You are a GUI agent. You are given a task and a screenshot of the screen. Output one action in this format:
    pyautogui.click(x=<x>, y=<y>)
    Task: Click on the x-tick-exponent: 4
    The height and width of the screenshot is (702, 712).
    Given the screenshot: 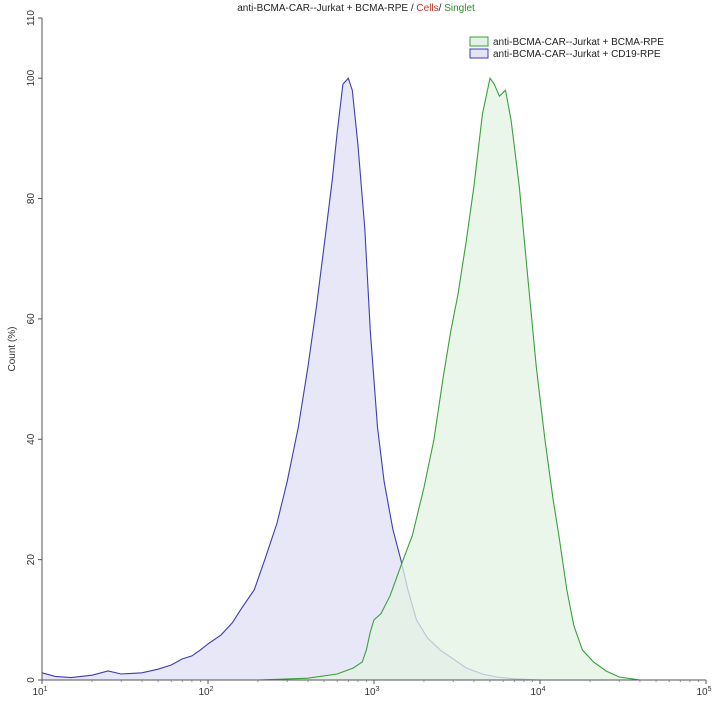 What is the action you would take?
    pyautogui.click(x=544, y=689)
    